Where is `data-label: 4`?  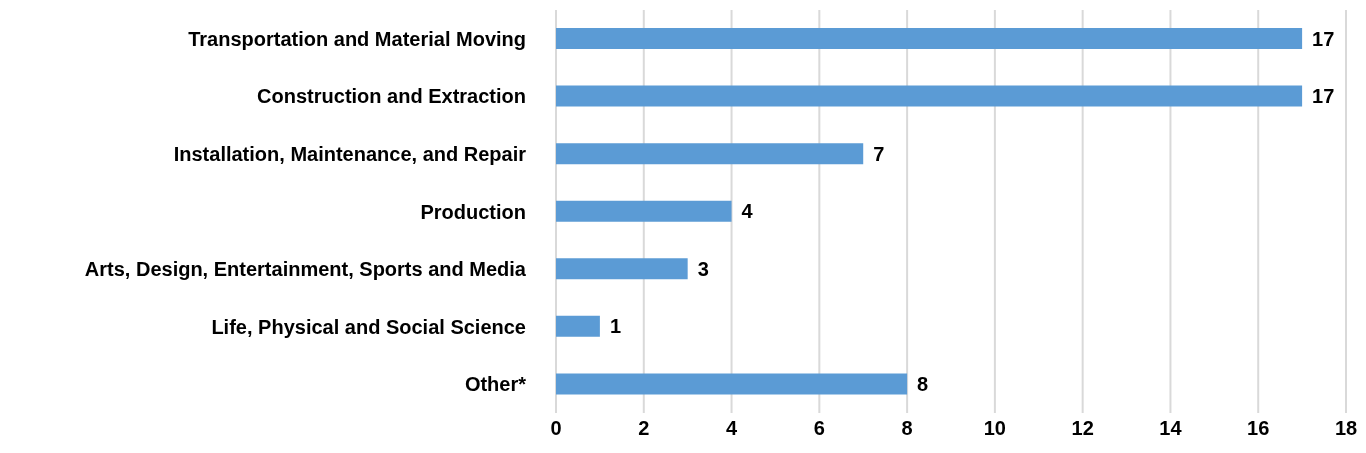 data-label: 4 is located at coordinates (747, 211).